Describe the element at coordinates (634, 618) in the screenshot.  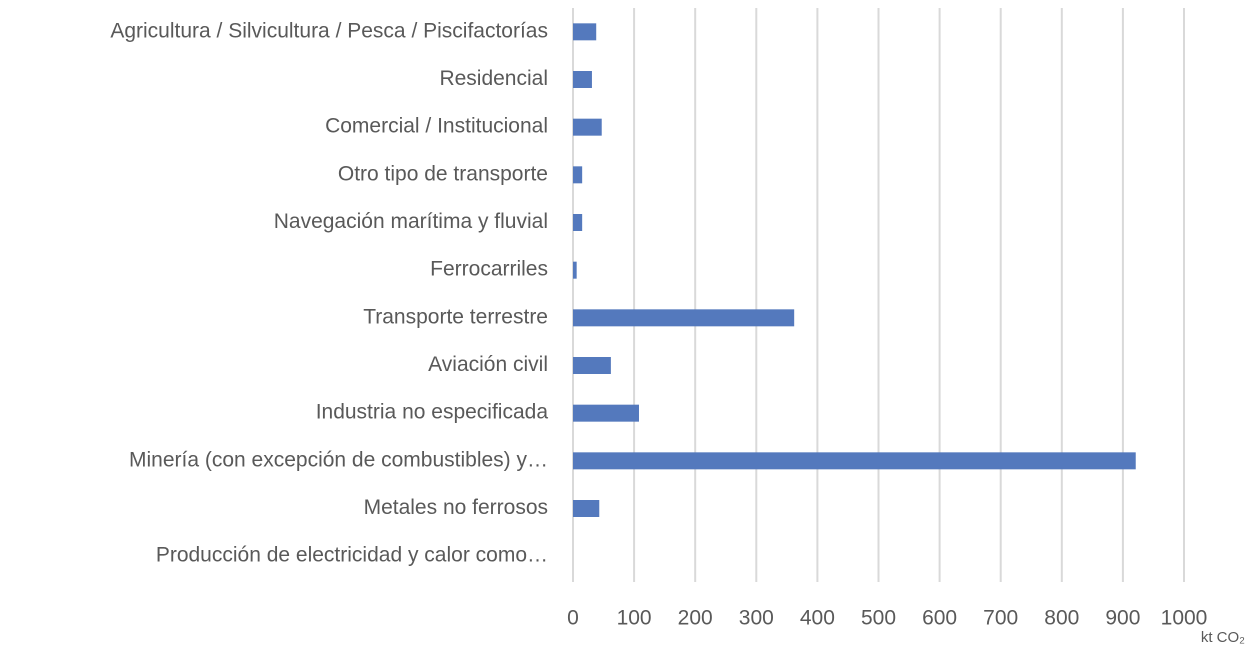
I see `x-tick-label: 100` at that location.